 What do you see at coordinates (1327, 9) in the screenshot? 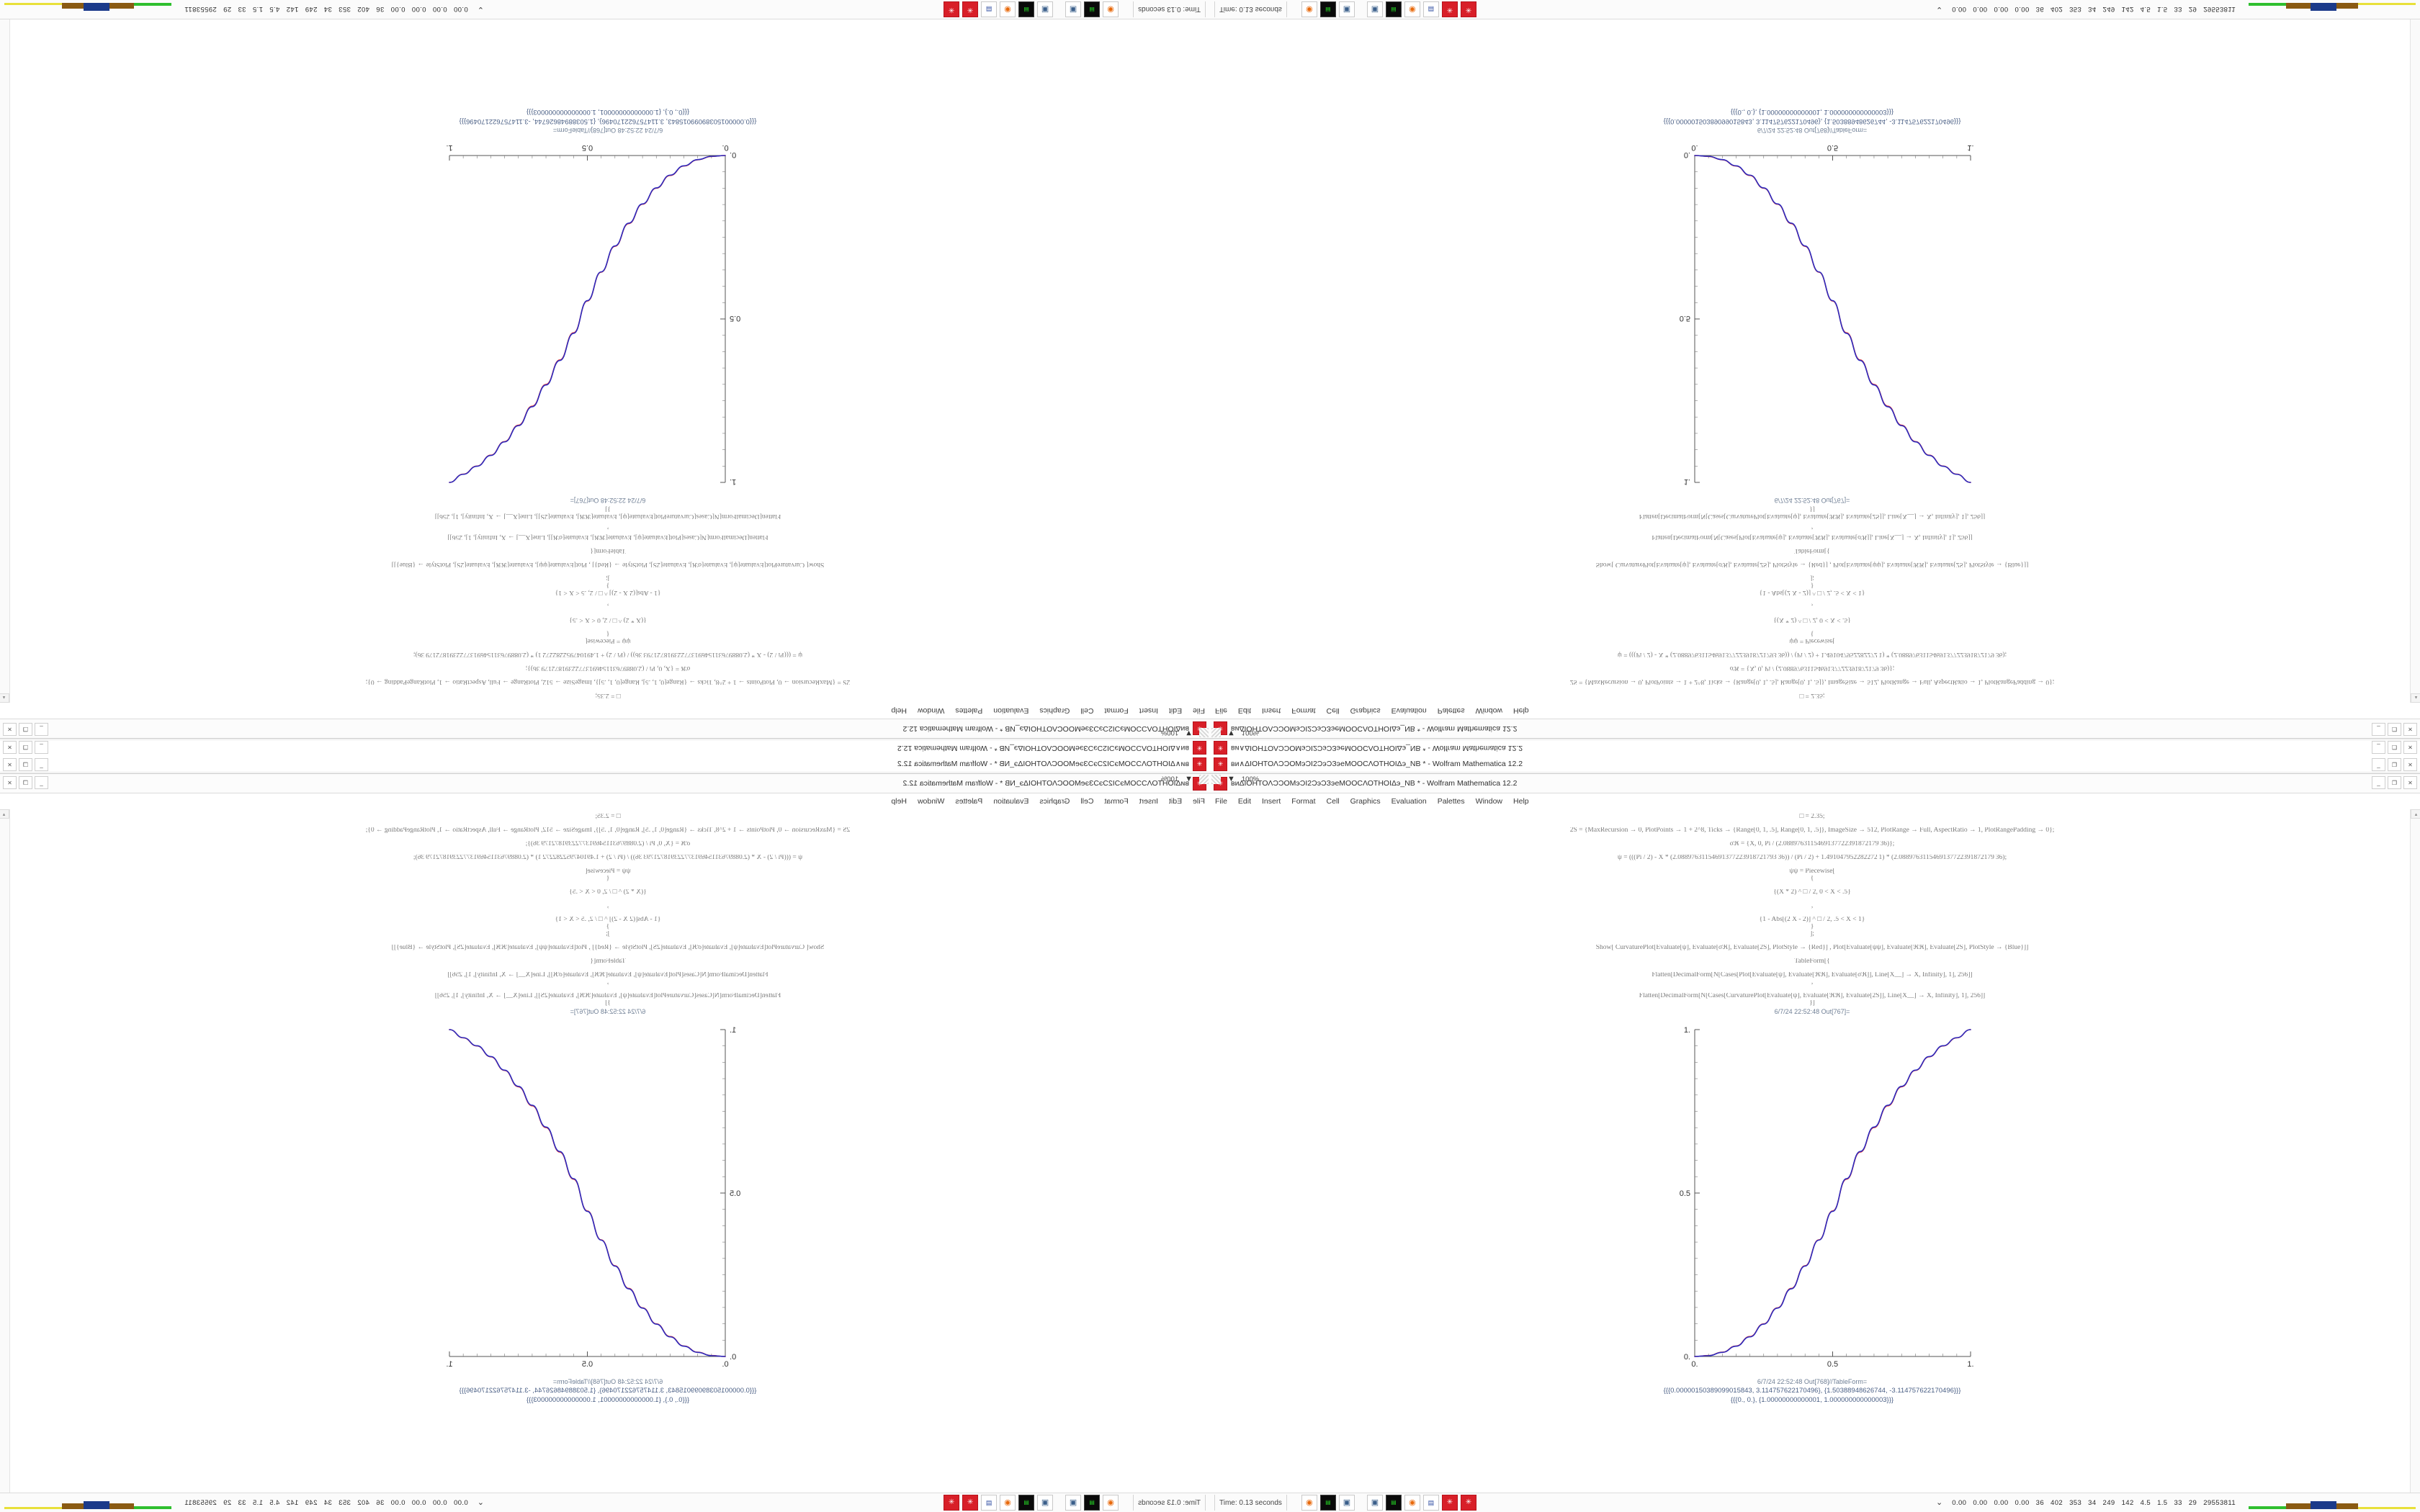
I see `terminal-icon: ▤` at bounding box center [1327, 9].